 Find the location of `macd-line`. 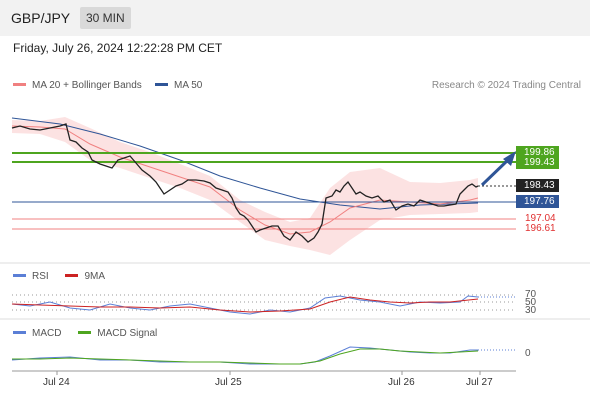

macd-line is located at coordinates (244, 355).